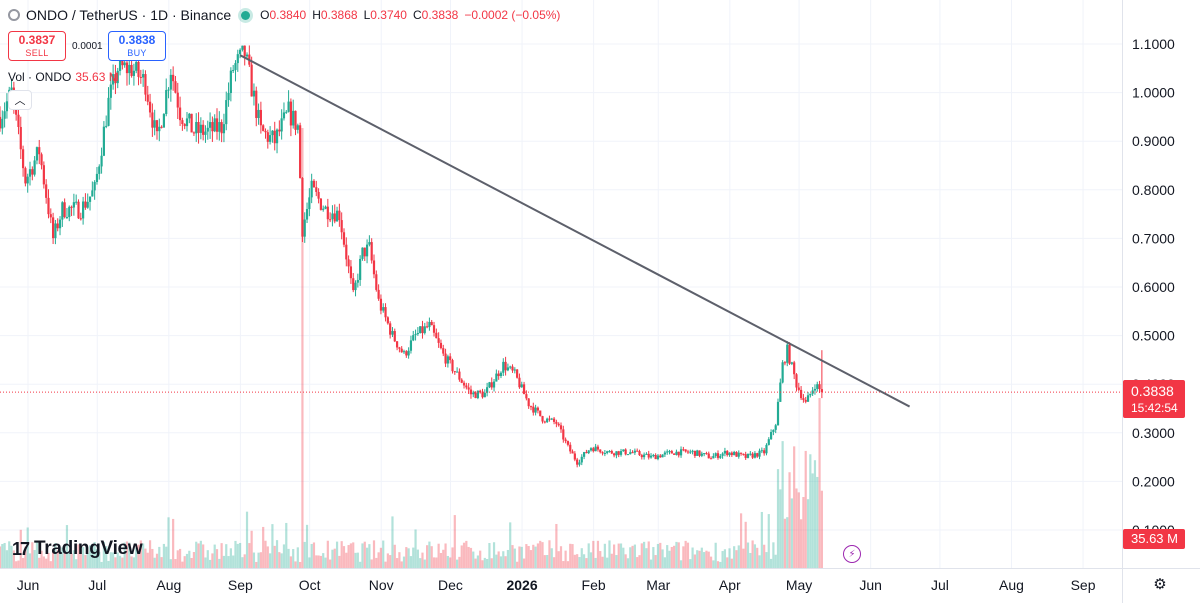  Describe the element at coordinates (1160, 584) in the screenshot. I see `gear-icon: ⚙` at that location.